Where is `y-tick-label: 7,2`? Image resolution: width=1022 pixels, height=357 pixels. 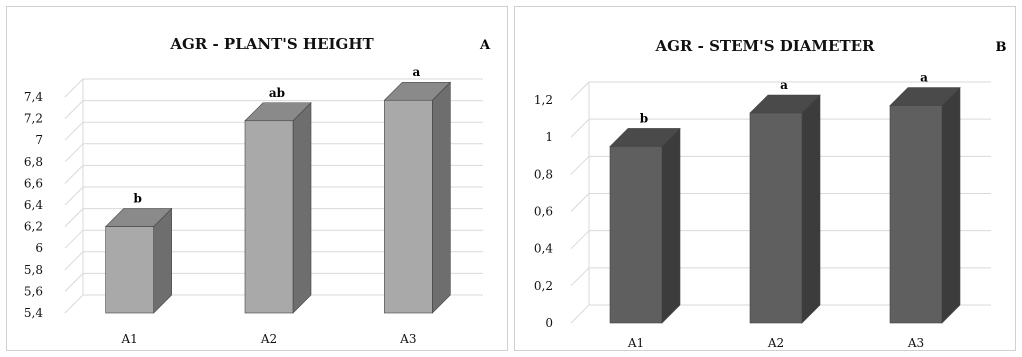
y-tick-label: 7,2 is located at coordinates (33, 119).